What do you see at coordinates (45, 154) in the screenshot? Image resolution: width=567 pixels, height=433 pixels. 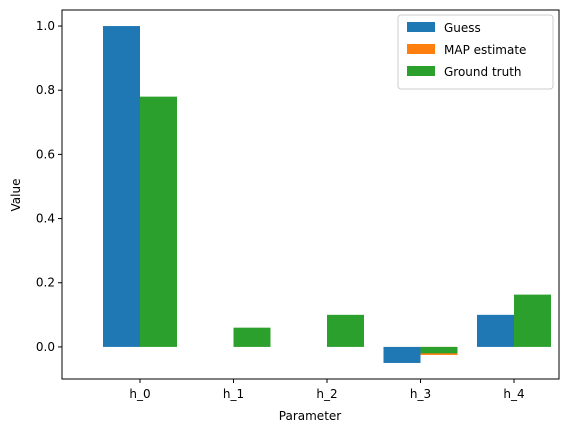 I see `y-tick-label: 0.6` at bounding box center [45, 154].